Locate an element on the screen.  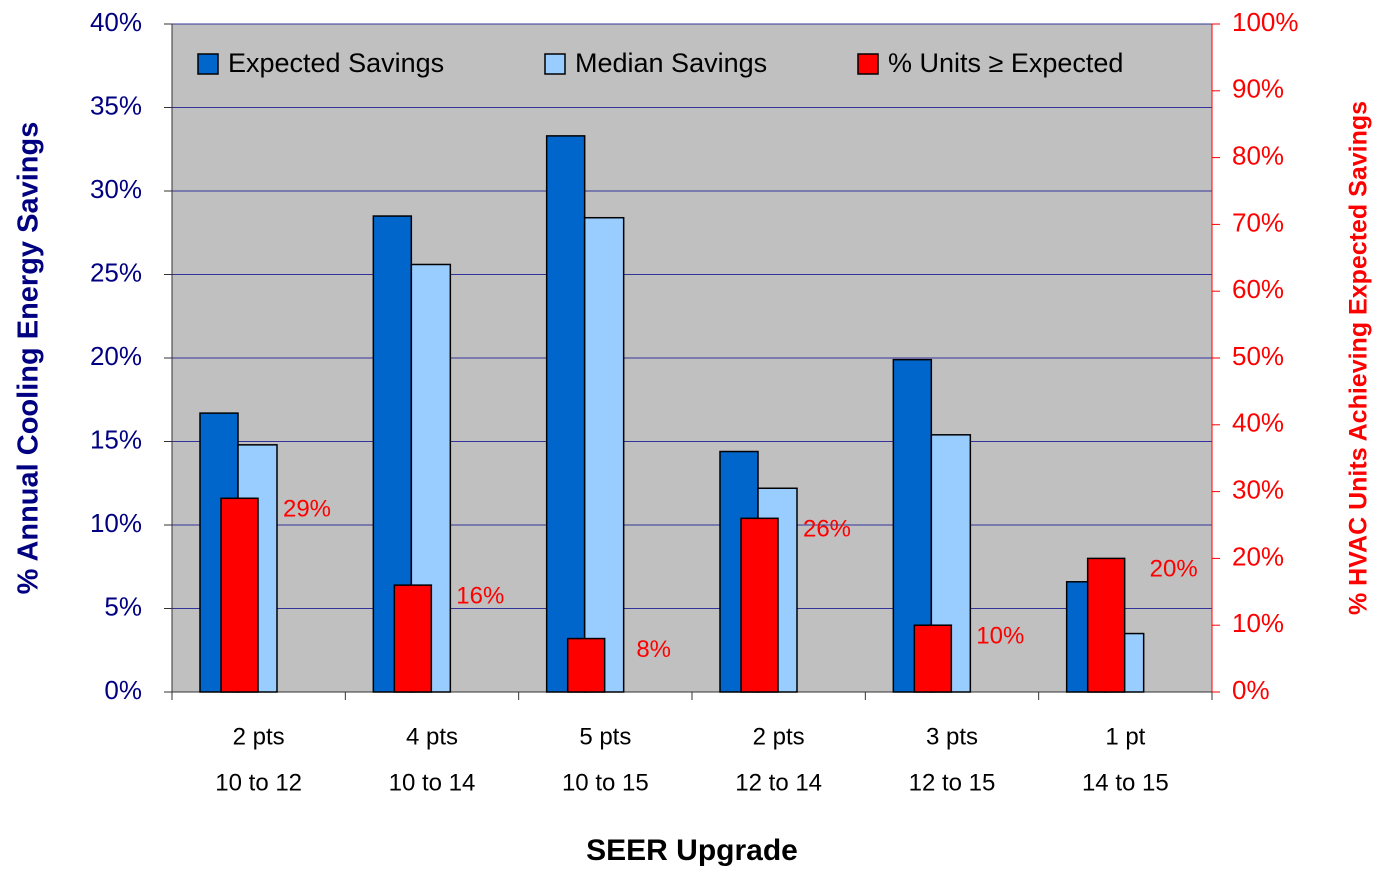
y2-tick-label: 80% is located at coordinates (1258, 155).